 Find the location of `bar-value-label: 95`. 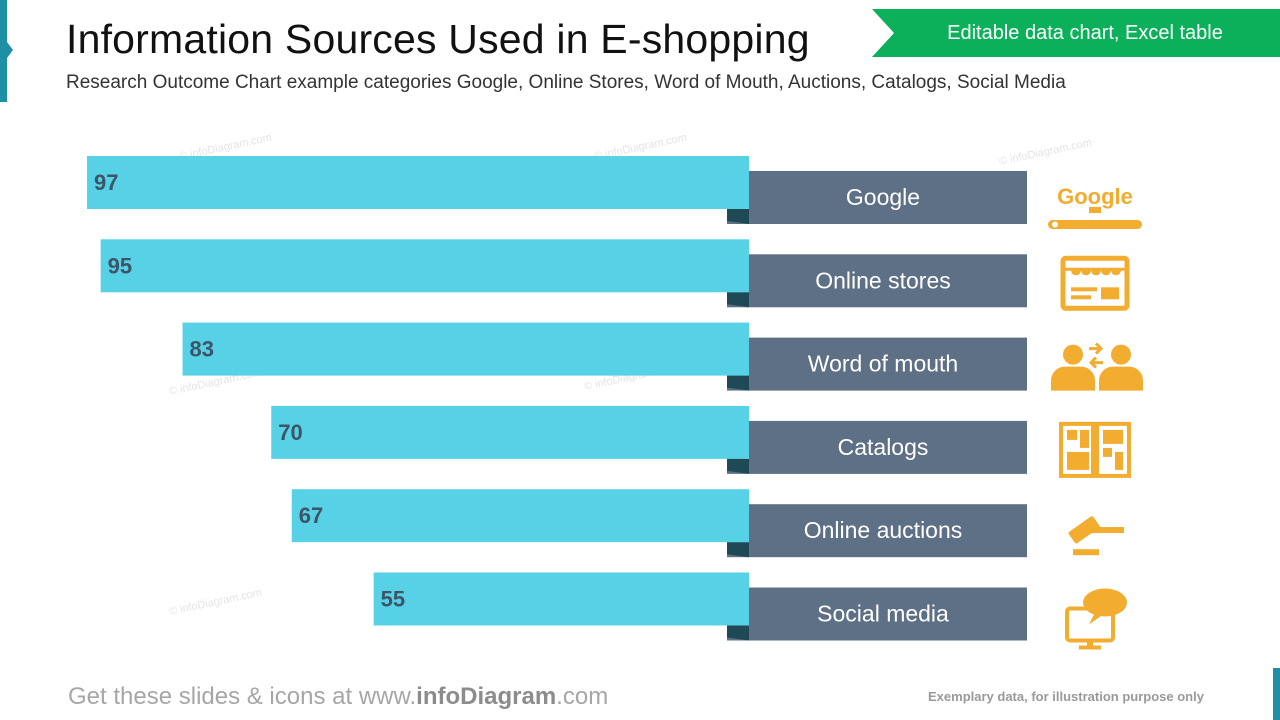

bar-value-label: 95 is located at coordinates (120, 265).